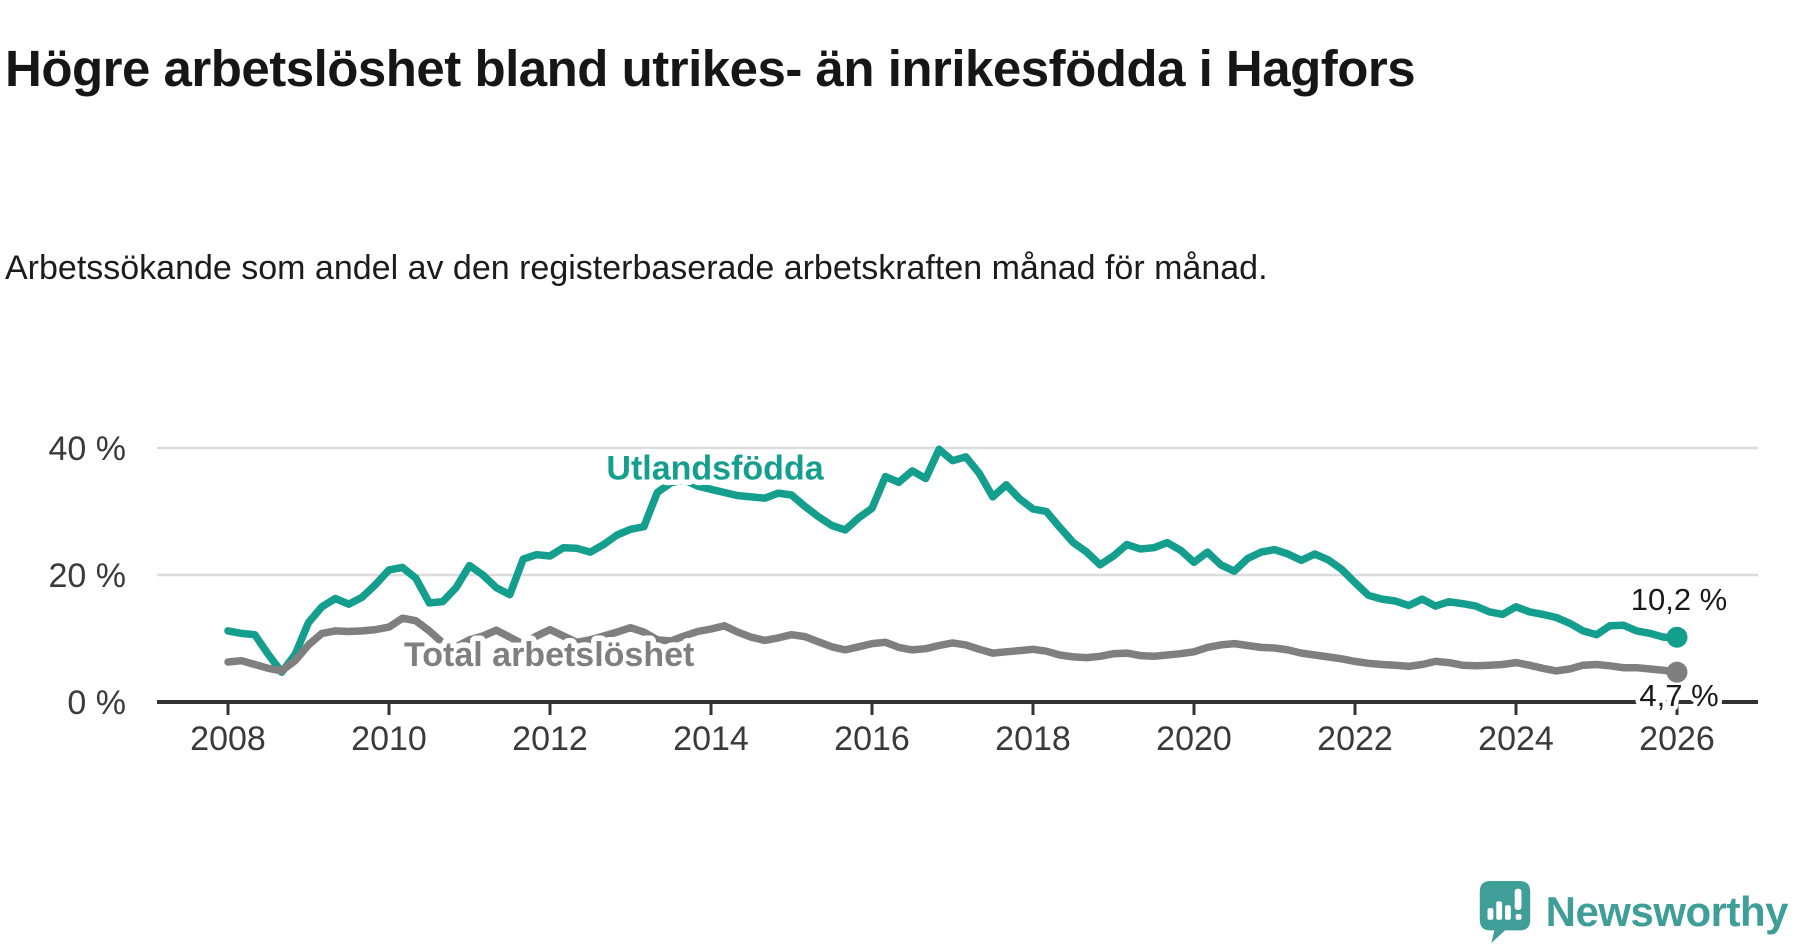 This screenshot has width=1800, height=948. I want to click on x-tick-label-2012: 2012, so click(550, 739).